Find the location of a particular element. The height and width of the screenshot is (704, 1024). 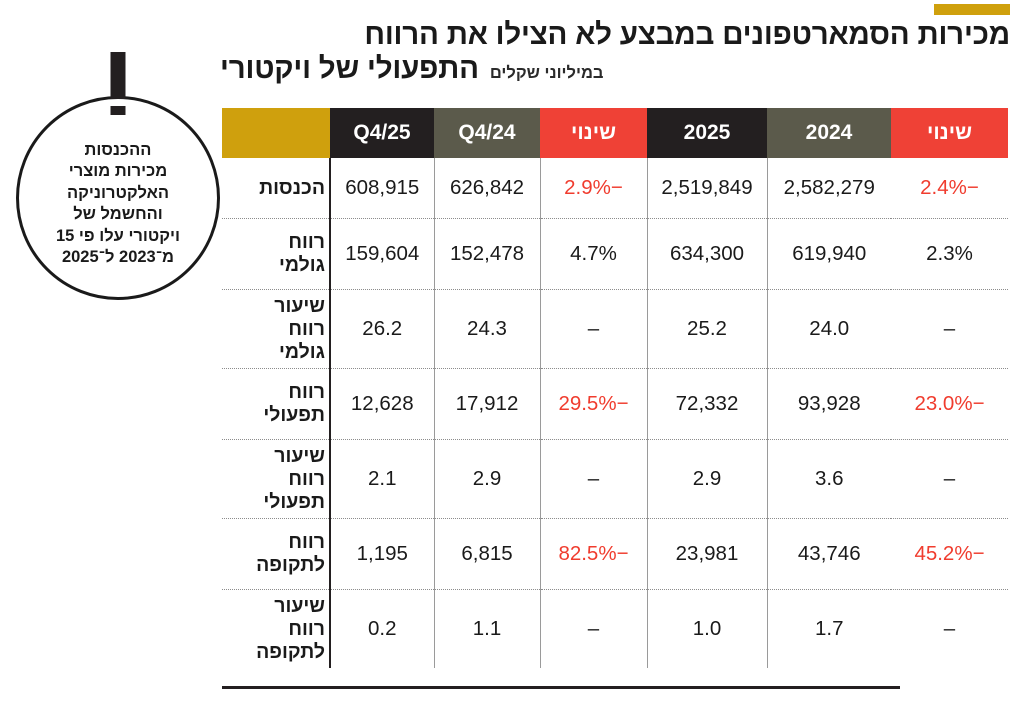

table-row: – 1.7 1.0 – 1.1 0.2 שיעור רווח לתקופה is located at coordinates (615, 628).